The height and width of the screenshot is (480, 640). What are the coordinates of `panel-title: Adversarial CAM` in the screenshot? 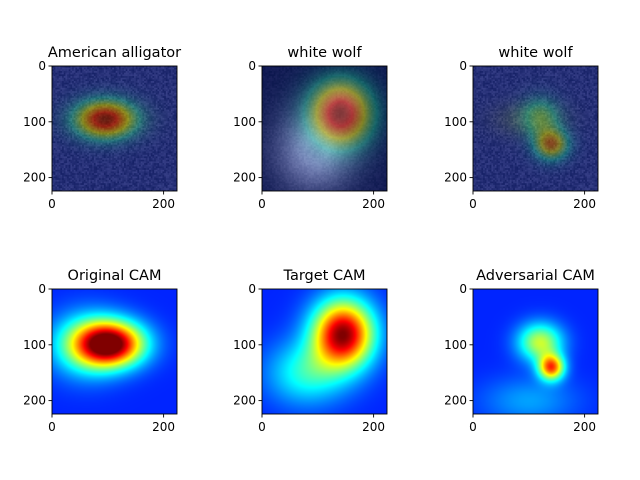 It's located at (535, 276).